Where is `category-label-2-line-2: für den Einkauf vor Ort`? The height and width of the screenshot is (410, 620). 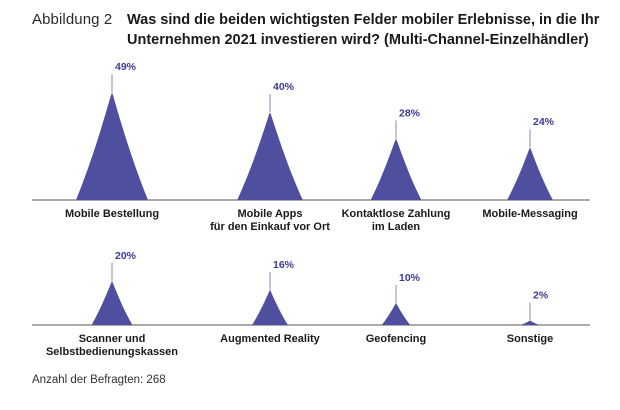
category-label-2-line-2: für den Einkauf vor Ort is located at coordinates (270, 227).